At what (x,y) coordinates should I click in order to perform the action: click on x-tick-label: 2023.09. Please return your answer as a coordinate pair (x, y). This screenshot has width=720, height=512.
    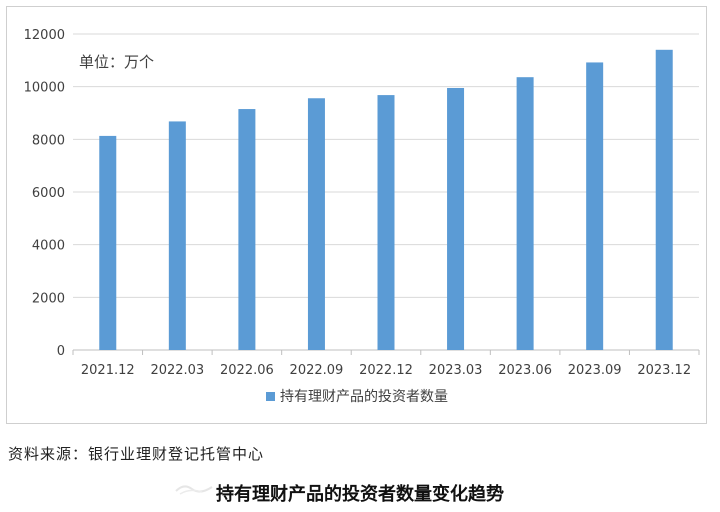
    Looking at the image, I should click on (595, 370).